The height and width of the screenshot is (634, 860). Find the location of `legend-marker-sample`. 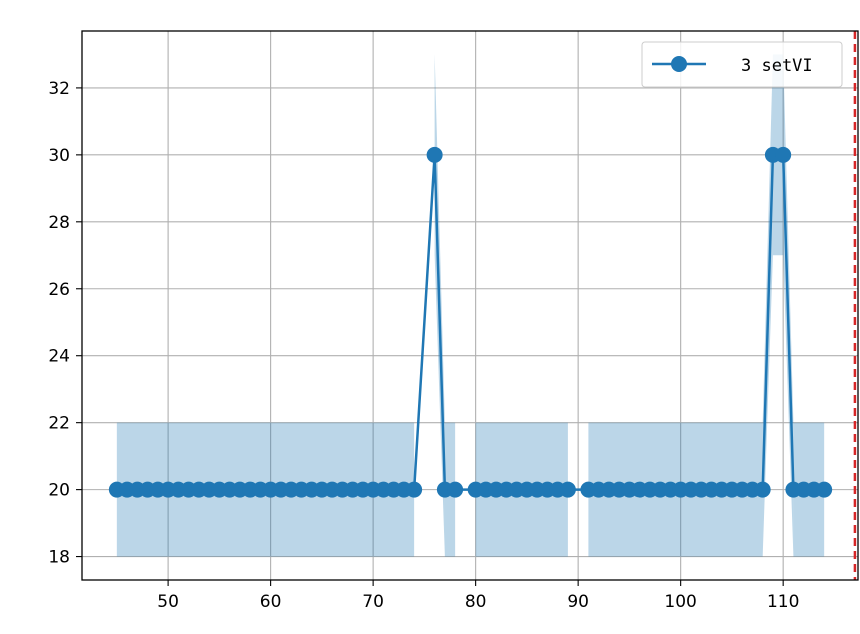

legend-marker-sample is located at coordinates (679, 64).